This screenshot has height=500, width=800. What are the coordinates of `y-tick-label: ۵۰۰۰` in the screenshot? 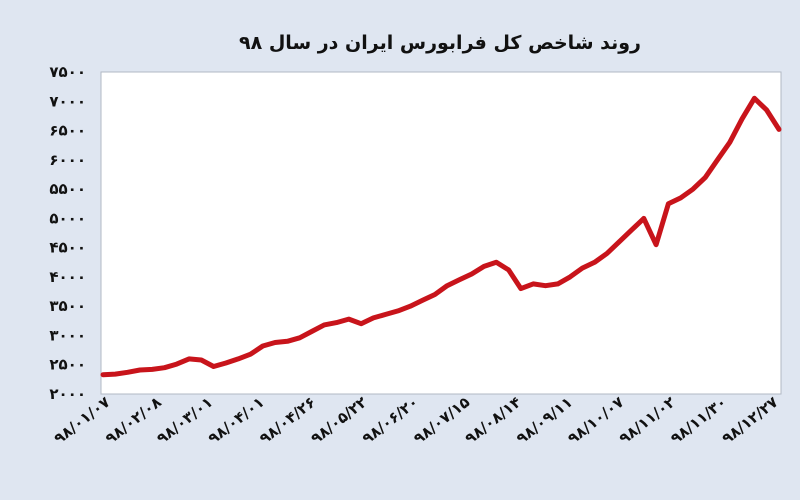 It's located at (67, 218).